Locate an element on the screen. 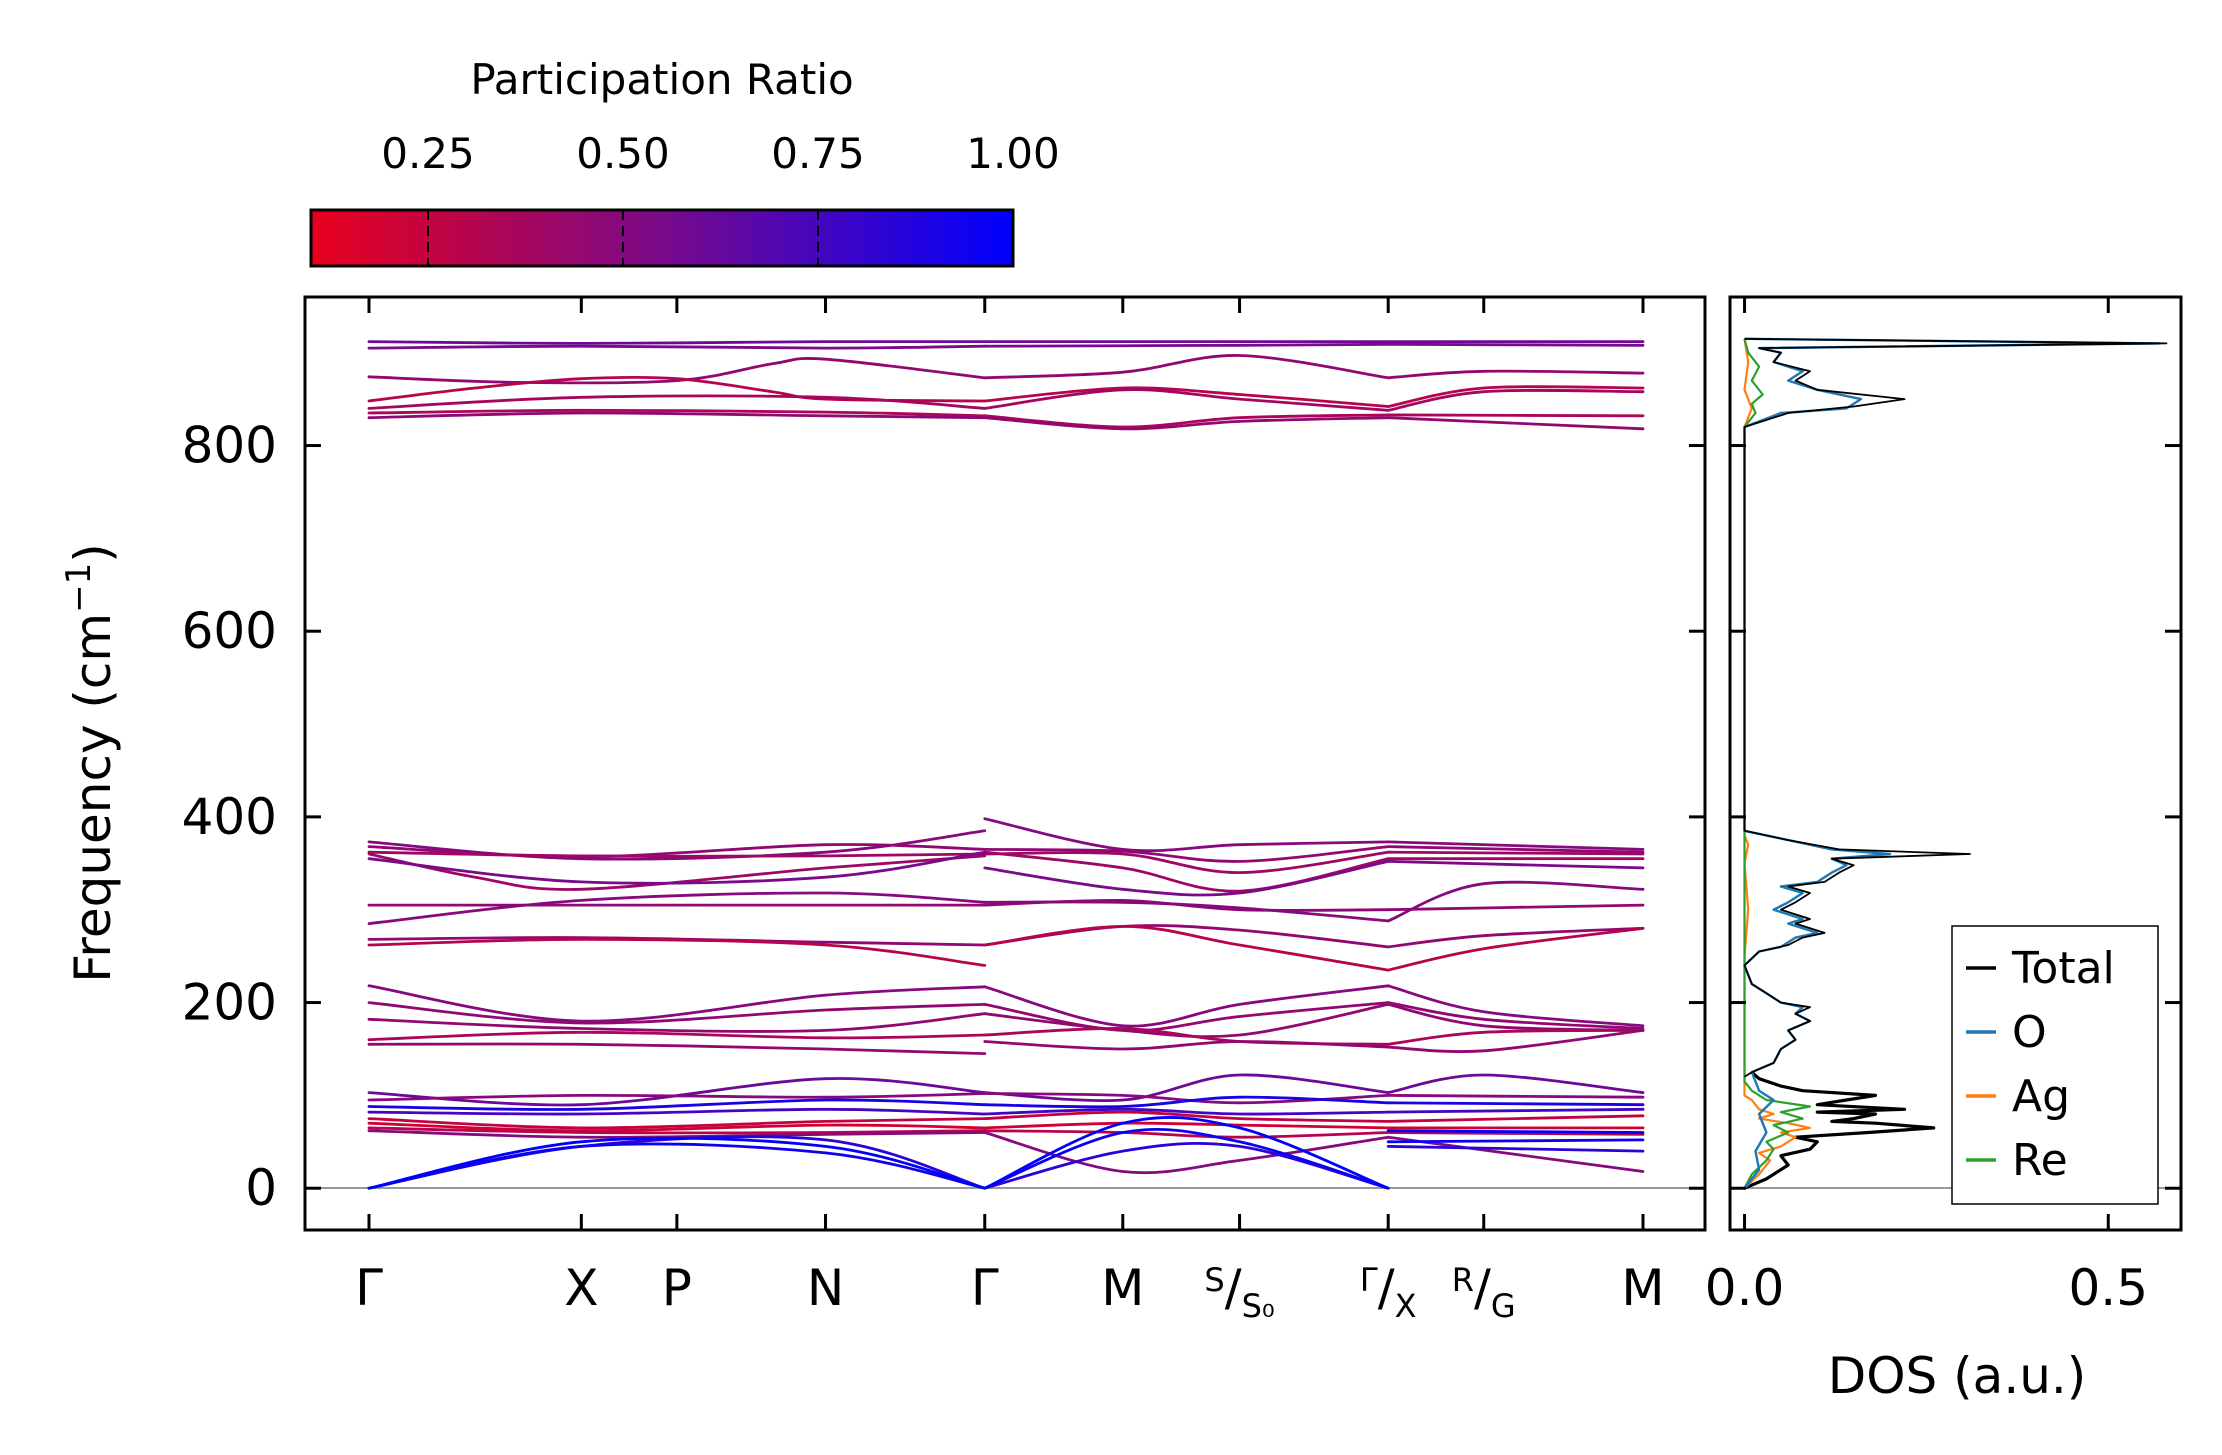 This screenshot has height=1455, width=2222. colorbar-gradient is located at coordinates (662, 238).